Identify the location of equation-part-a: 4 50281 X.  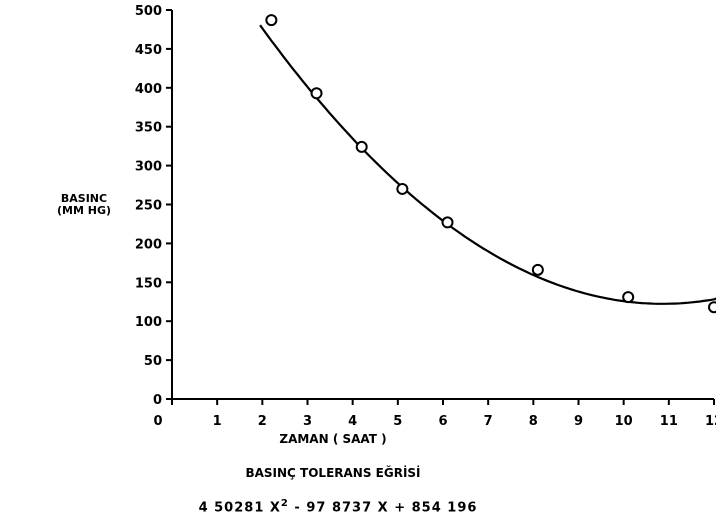
(239, 508).